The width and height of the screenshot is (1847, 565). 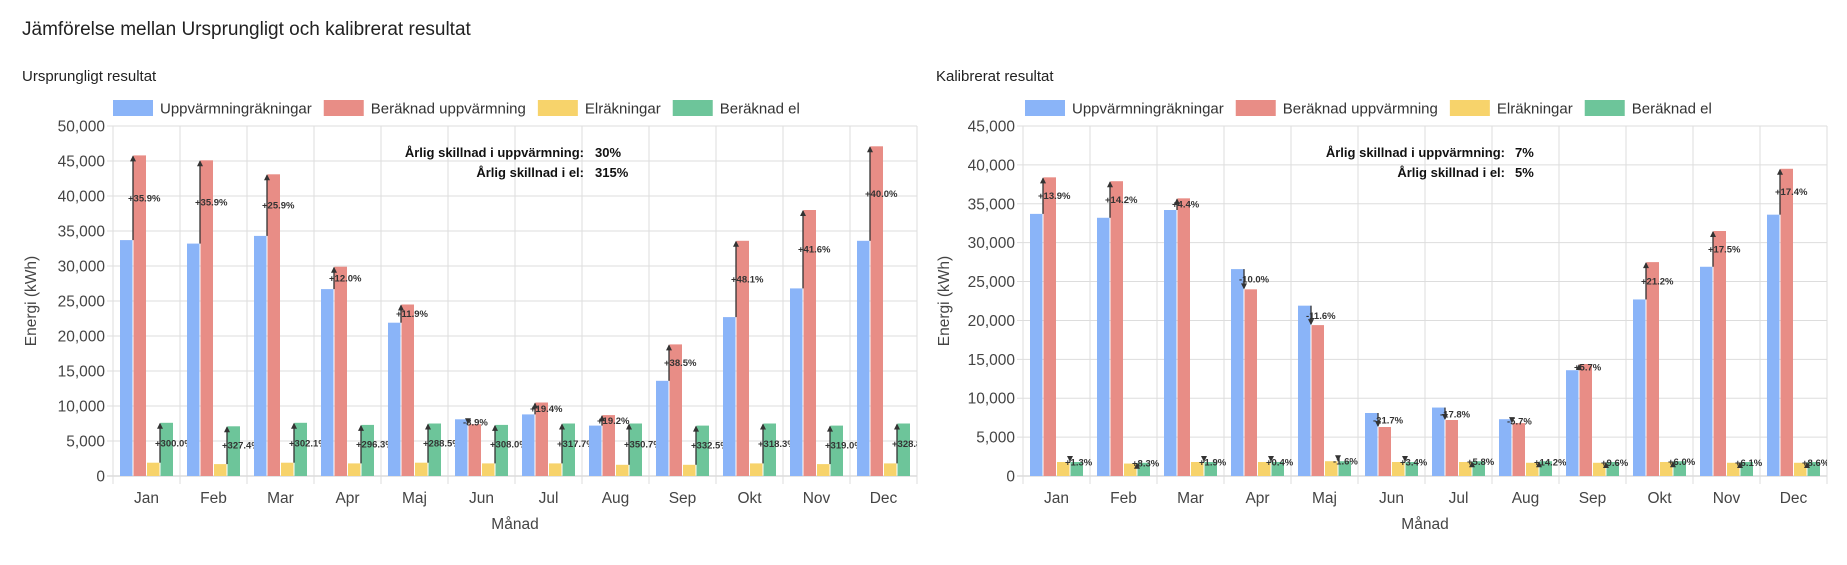 What do you see at coordinates (1659, 498) in the screenshot?
I see `x-tick-label: Okt` at bounding box center [1659, 498].